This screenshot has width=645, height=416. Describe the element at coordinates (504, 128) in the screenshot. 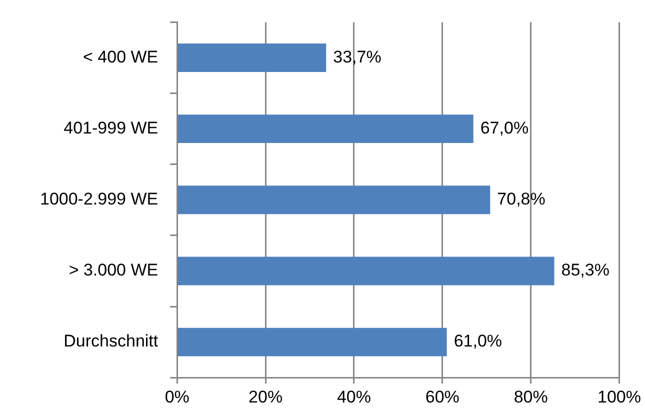

I see `data-label: 67,0%` at that location.